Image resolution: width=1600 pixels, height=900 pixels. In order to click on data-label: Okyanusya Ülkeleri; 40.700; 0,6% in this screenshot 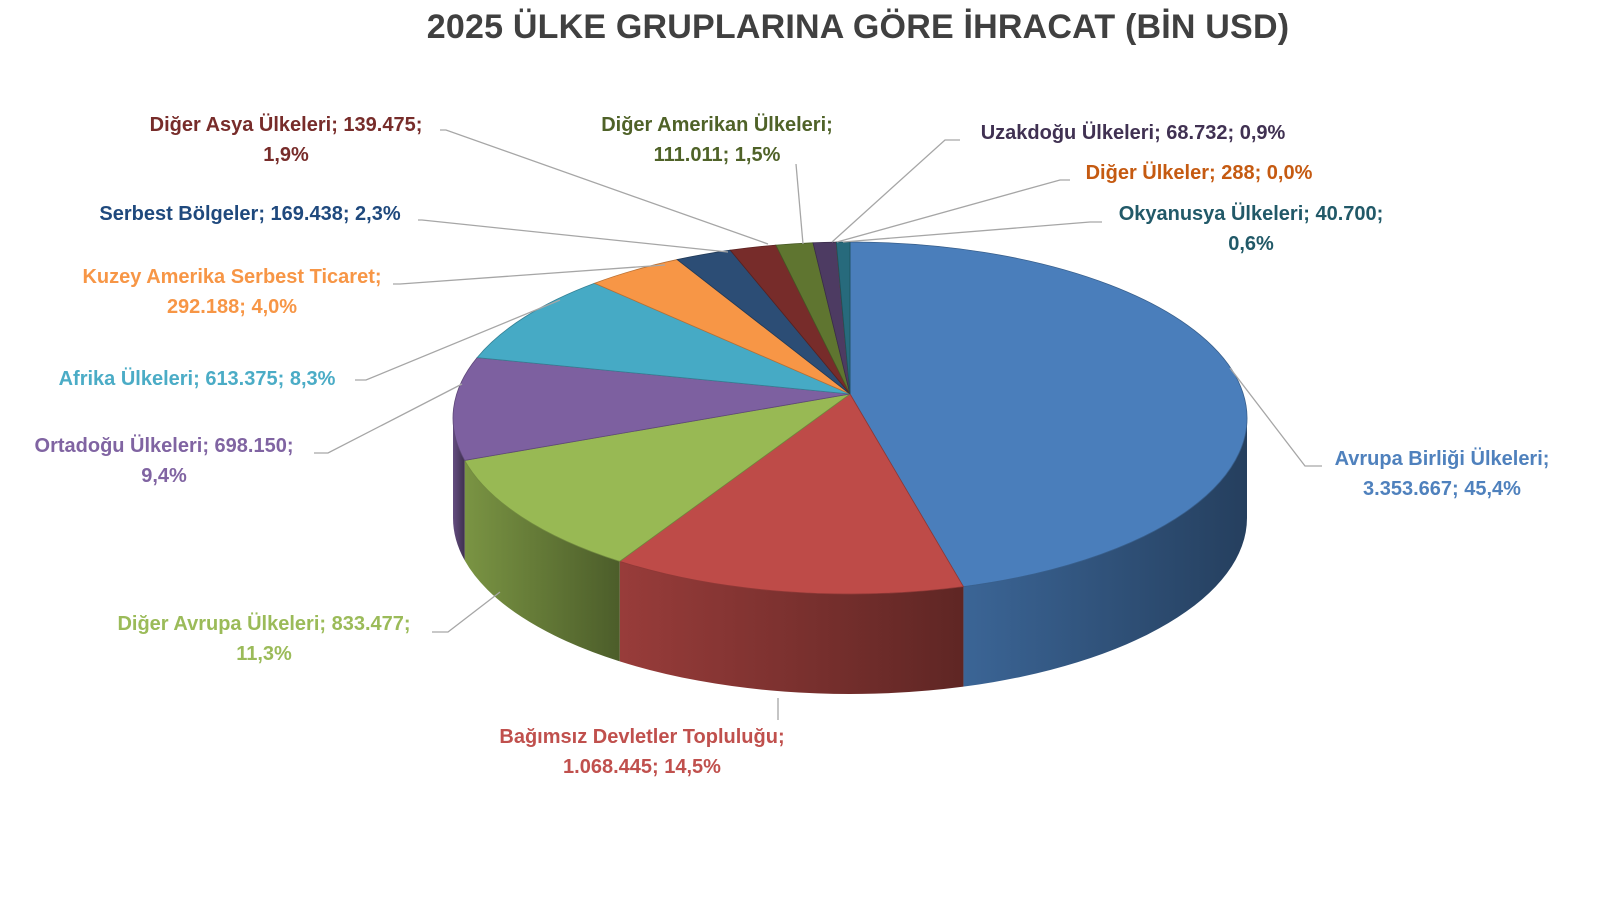, I will do `click(1251, 229)`.